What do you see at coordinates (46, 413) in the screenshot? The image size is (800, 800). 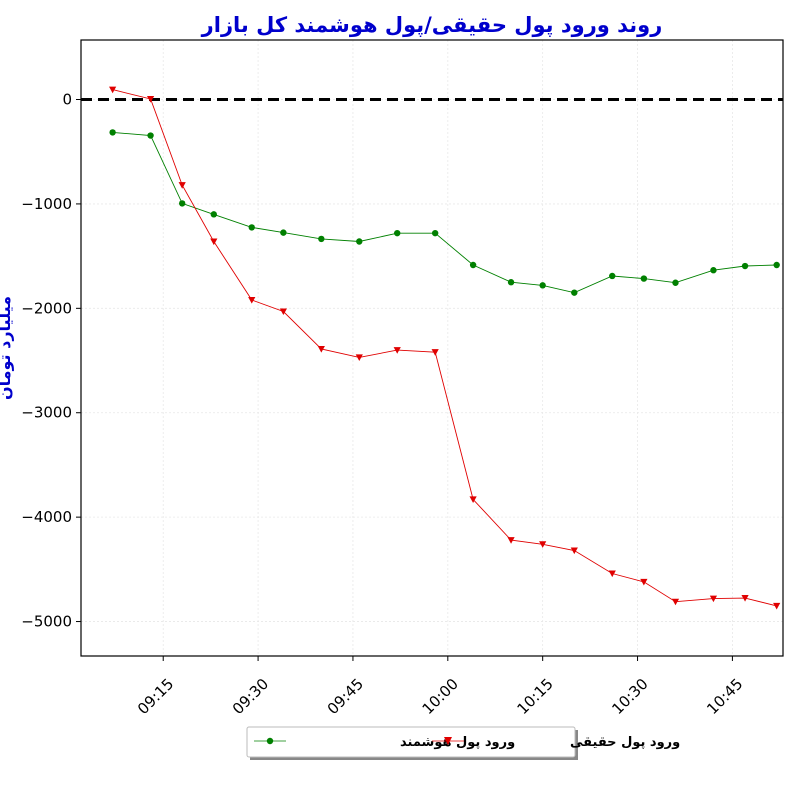 I see `y-tick-label: −3000` at bounding box center [46, 413].